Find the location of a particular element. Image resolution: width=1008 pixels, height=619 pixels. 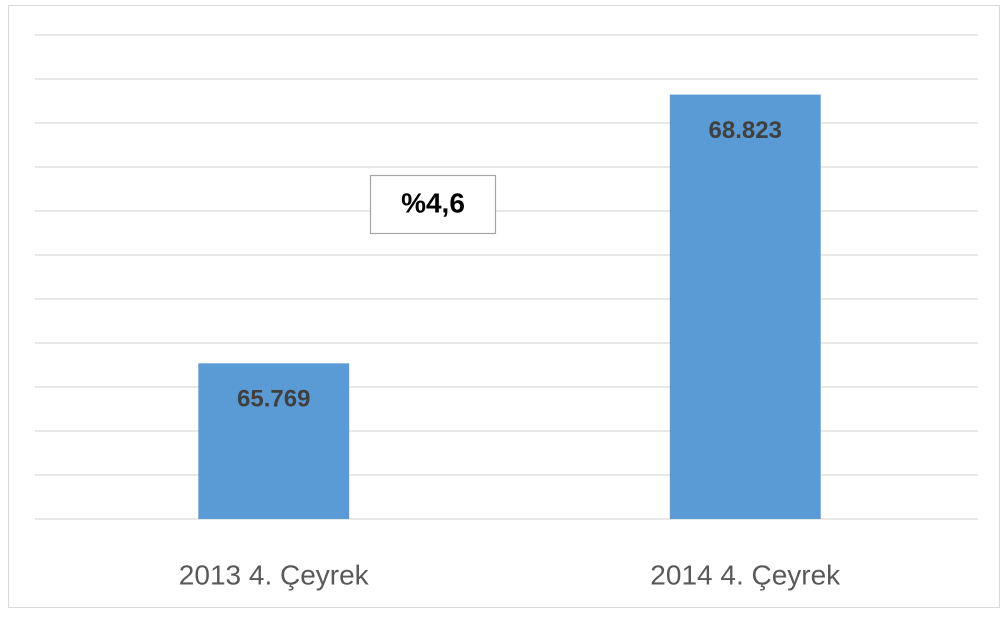

x-tick-label: 2013 4. Çeyrek is located at coordinates (274, 574).